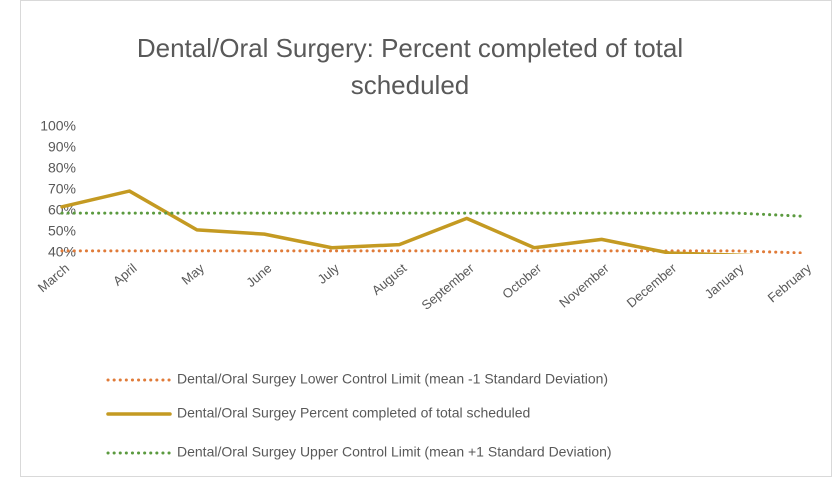 The width and height of the screenshot is (833, 478). I want to click on y-tick-label: 100%, so click(58, 126).